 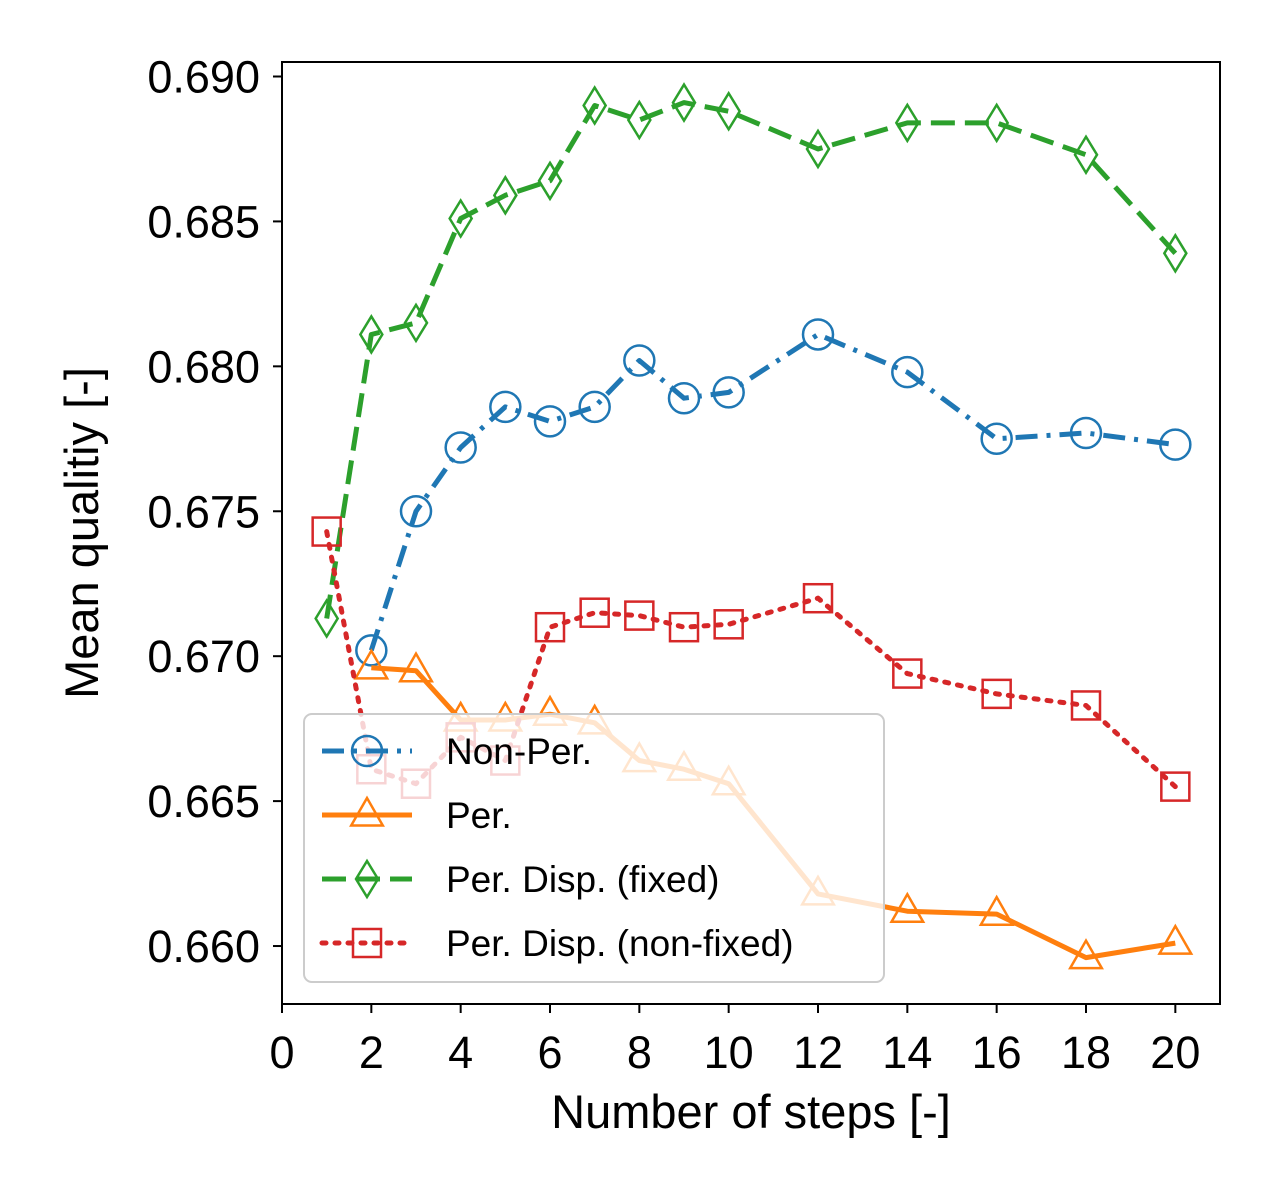 I want to click on legend-item-per-disp-fixed: Per. Disp. (fixed), so click(x=520, y=879).